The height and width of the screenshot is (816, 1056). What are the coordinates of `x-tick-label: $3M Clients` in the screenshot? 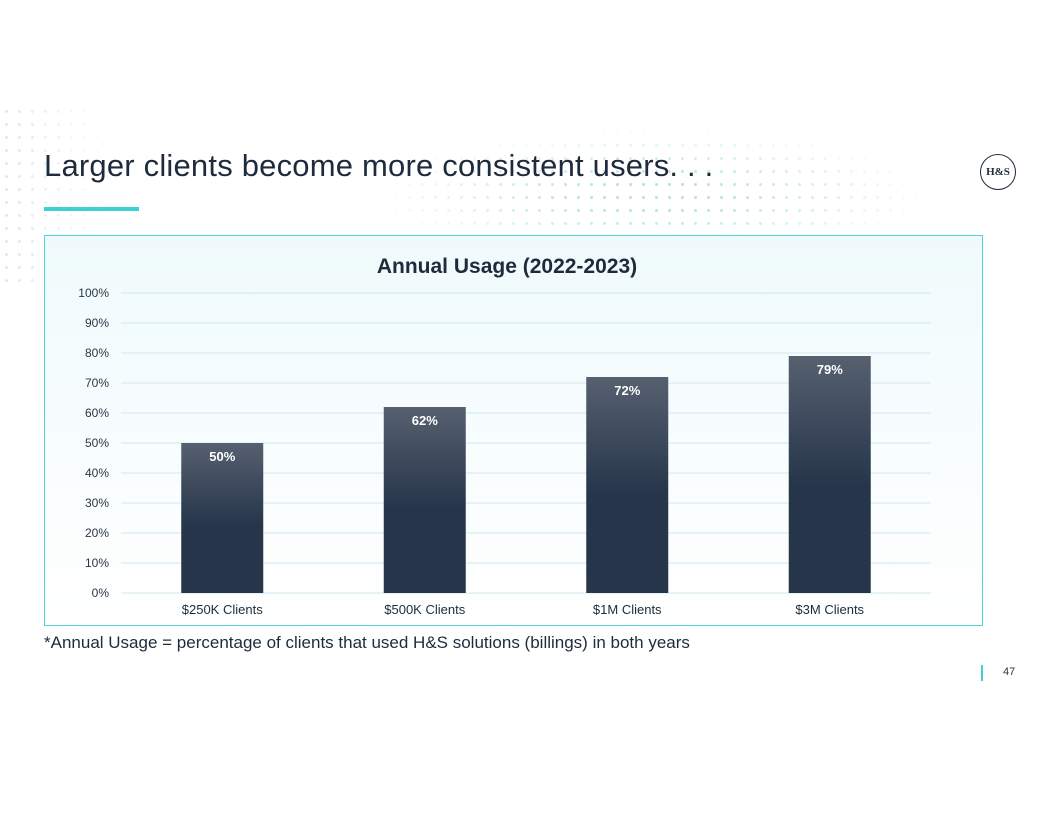 It's located at (829, 609).